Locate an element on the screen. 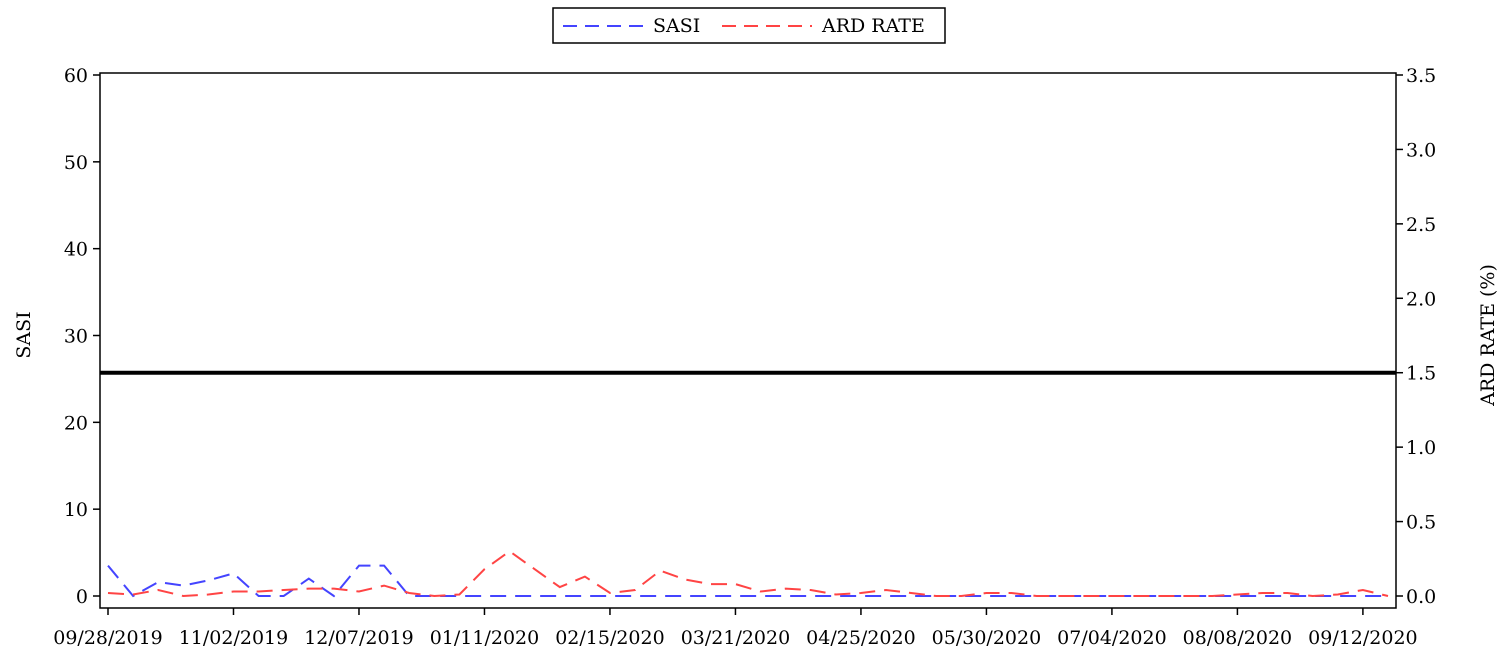 The image size is (1511, 655). series-line-sasi is located at coordinates (747, 581).